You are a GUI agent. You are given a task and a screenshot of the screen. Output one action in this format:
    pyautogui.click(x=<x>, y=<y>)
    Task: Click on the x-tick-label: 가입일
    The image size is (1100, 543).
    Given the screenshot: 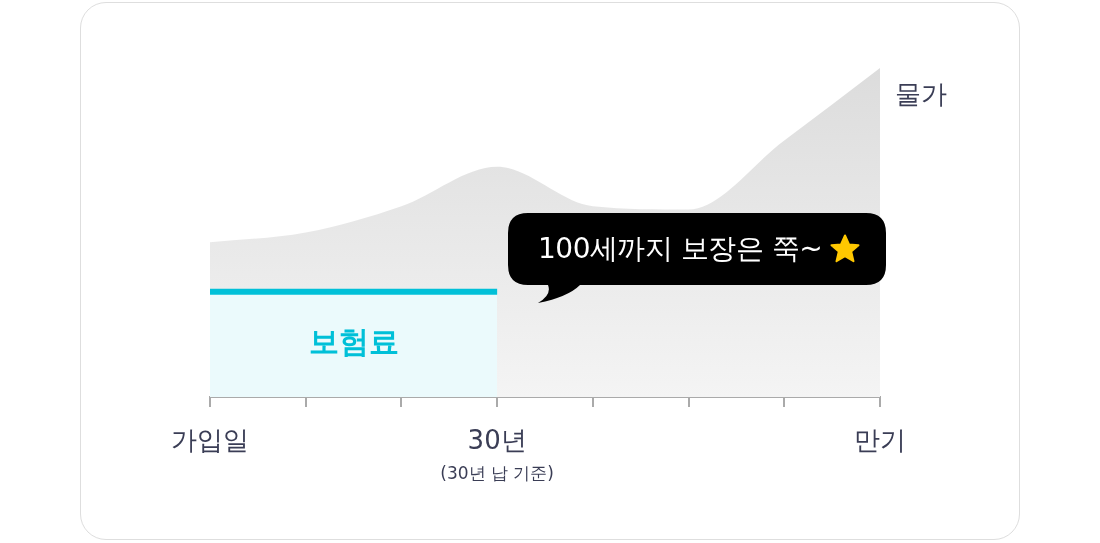 What is the action you would take?
    pyautogui.click(x=210, y=440)
    